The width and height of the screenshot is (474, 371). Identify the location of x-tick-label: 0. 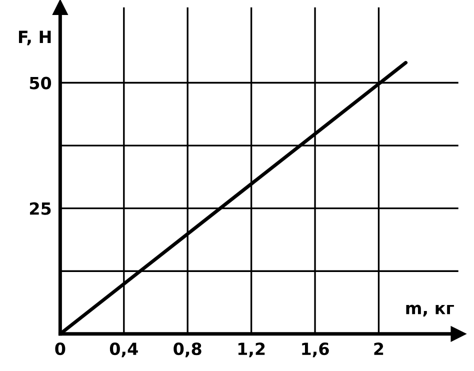
(60, 349).